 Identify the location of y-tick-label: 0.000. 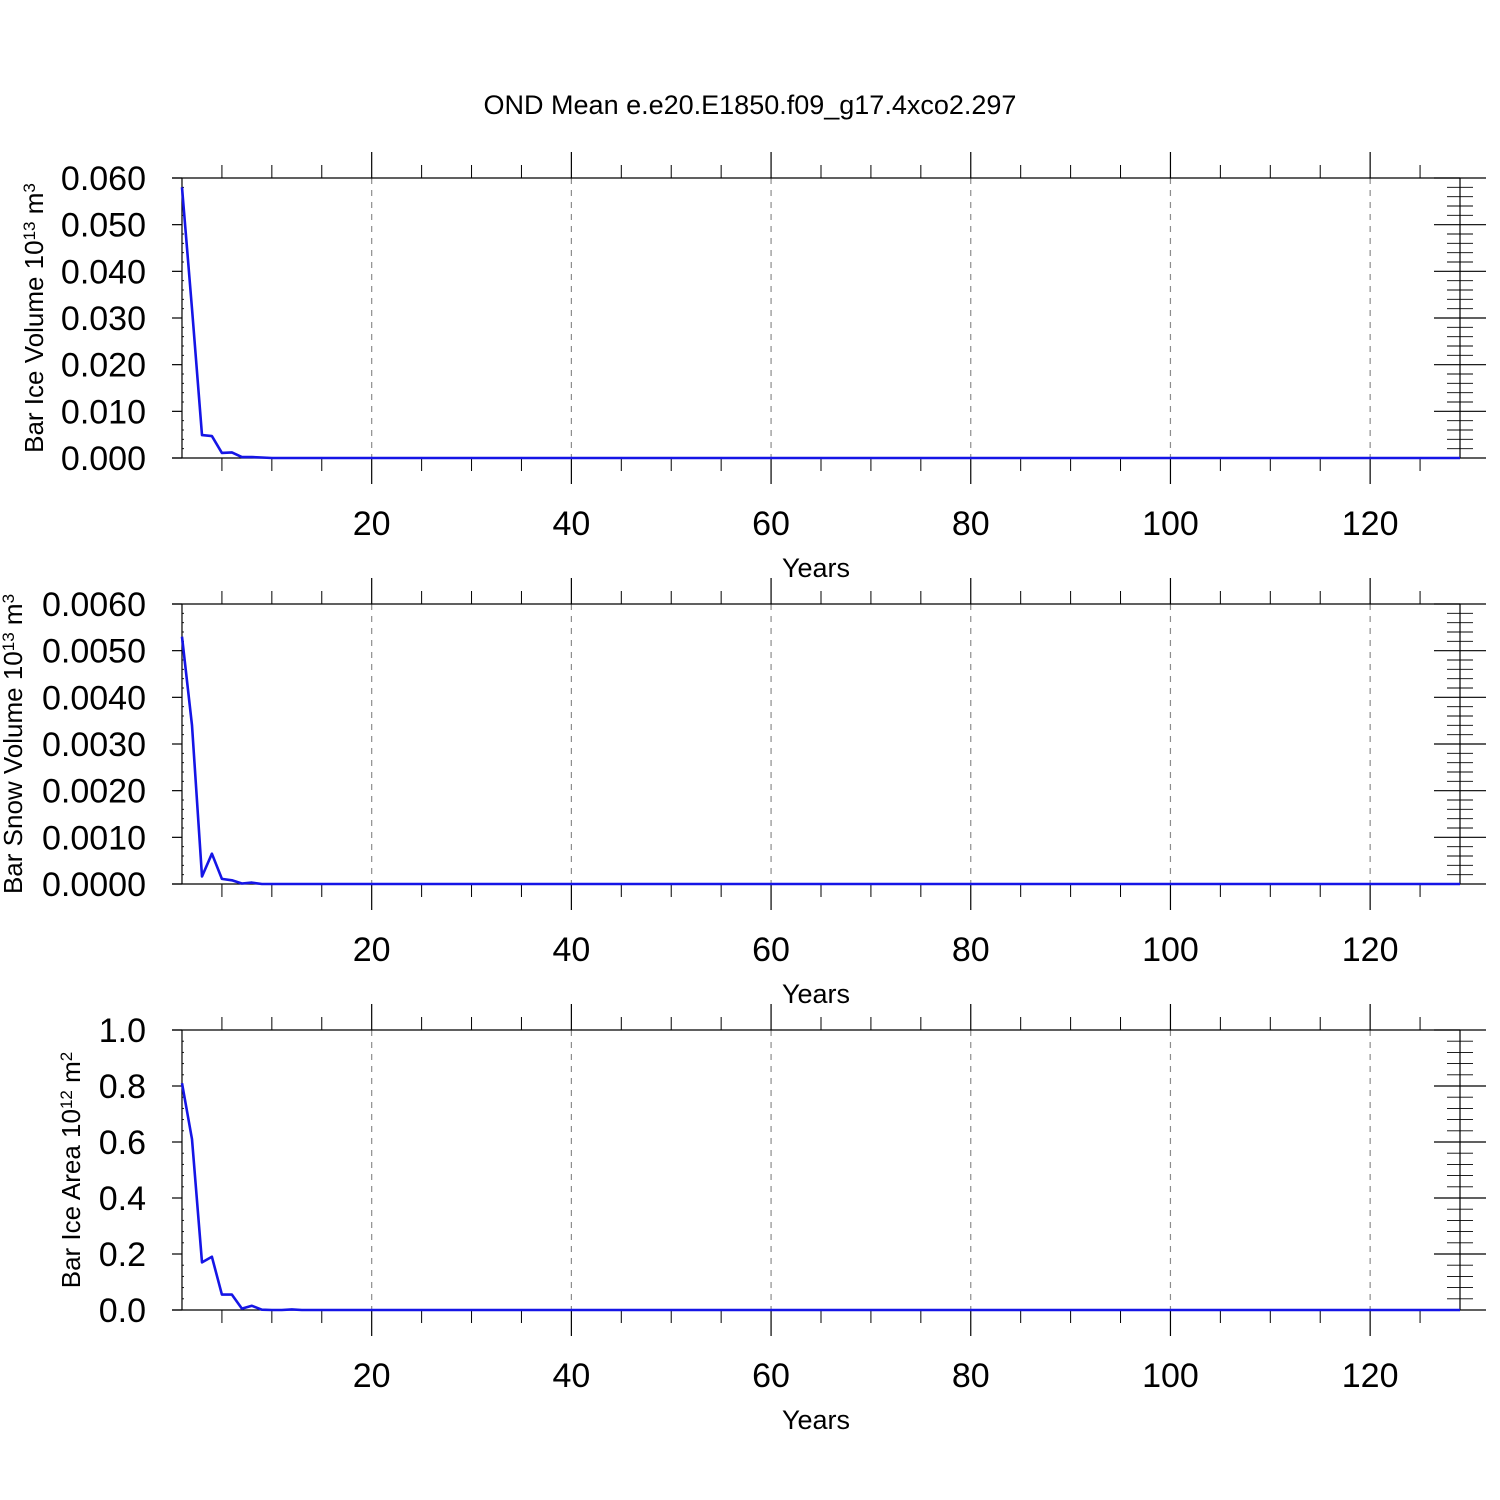
(103, 459).